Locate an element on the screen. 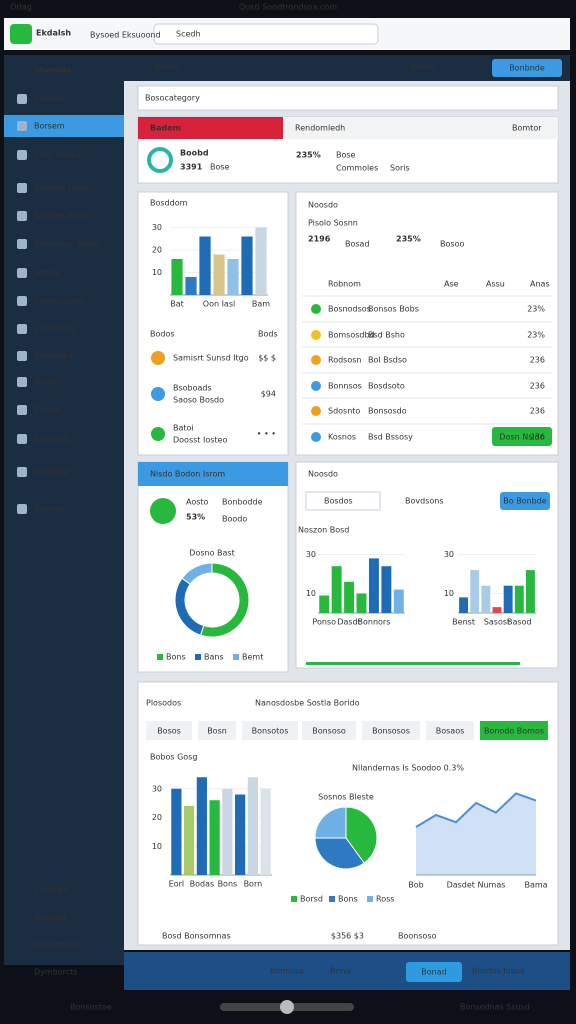  label: Batoi is located at coordinates (183, 428).